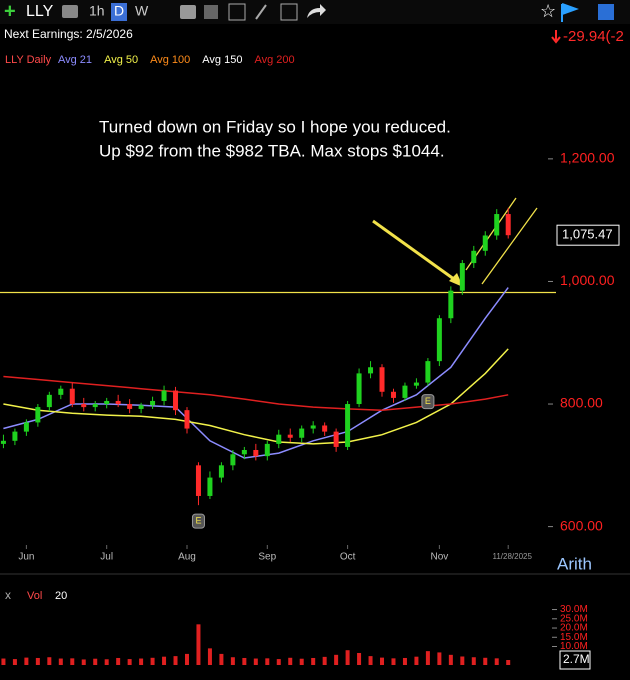 The image size is (630, 680). What do you see at coordinates (548, 11) in the screenshot?
I see `star-icon: ☆` at bounding box center [548, 11].